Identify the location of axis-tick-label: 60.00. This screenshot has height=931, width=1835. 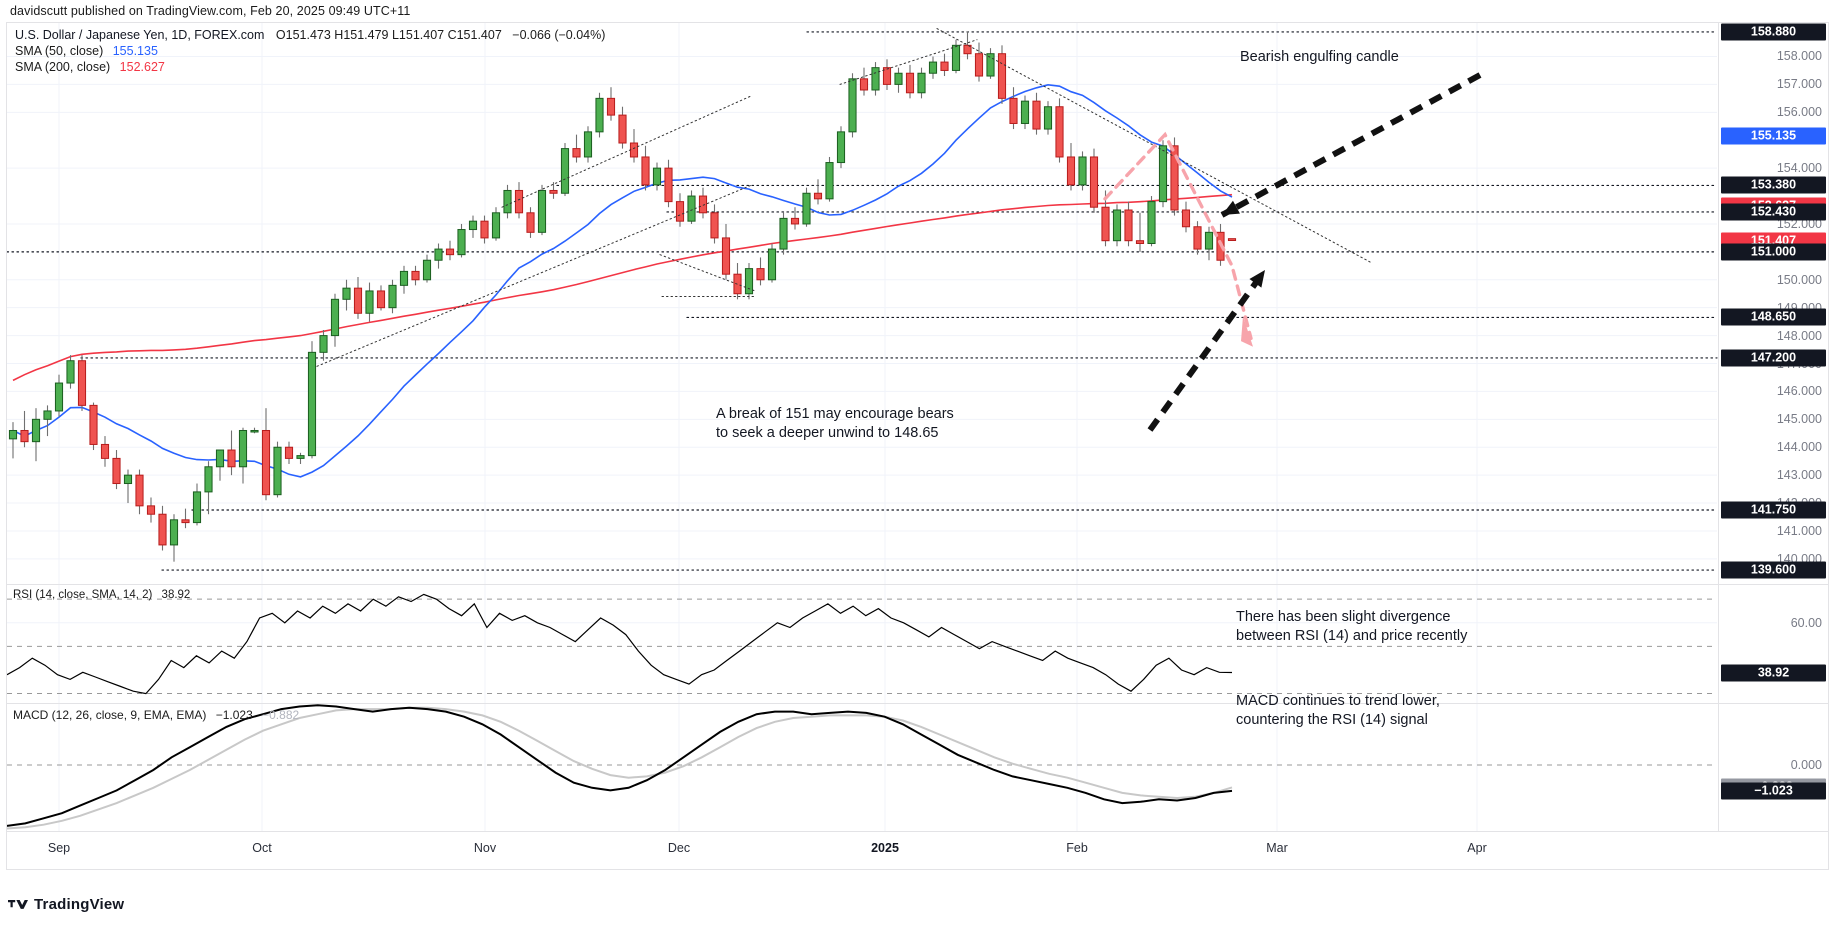
(1806, 622).